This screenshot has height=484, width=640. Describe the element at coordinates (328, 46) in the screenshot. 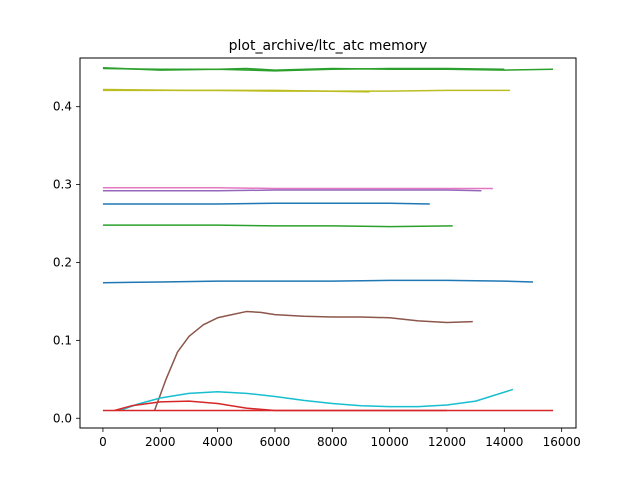

I see `chart-title: plot_archive/ltc_atc memory` at that location.